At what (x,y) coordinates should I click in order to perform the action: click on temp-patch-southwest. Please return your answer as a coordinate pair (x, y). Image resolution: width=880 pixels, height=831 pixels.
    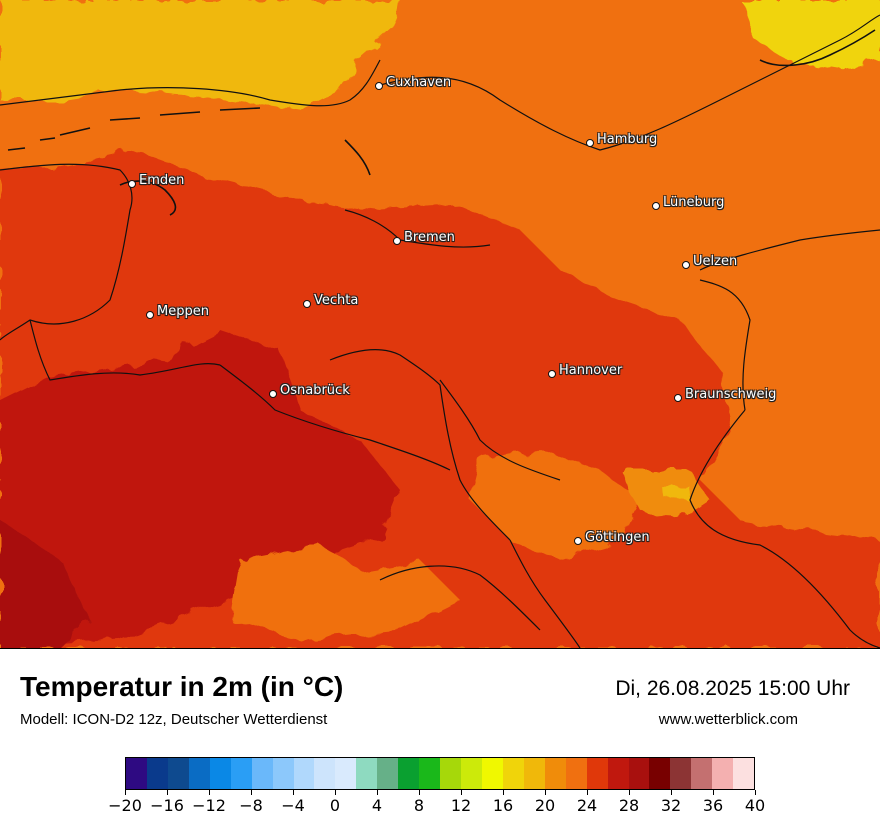
    Looking at the image, I should click on (345, 592).